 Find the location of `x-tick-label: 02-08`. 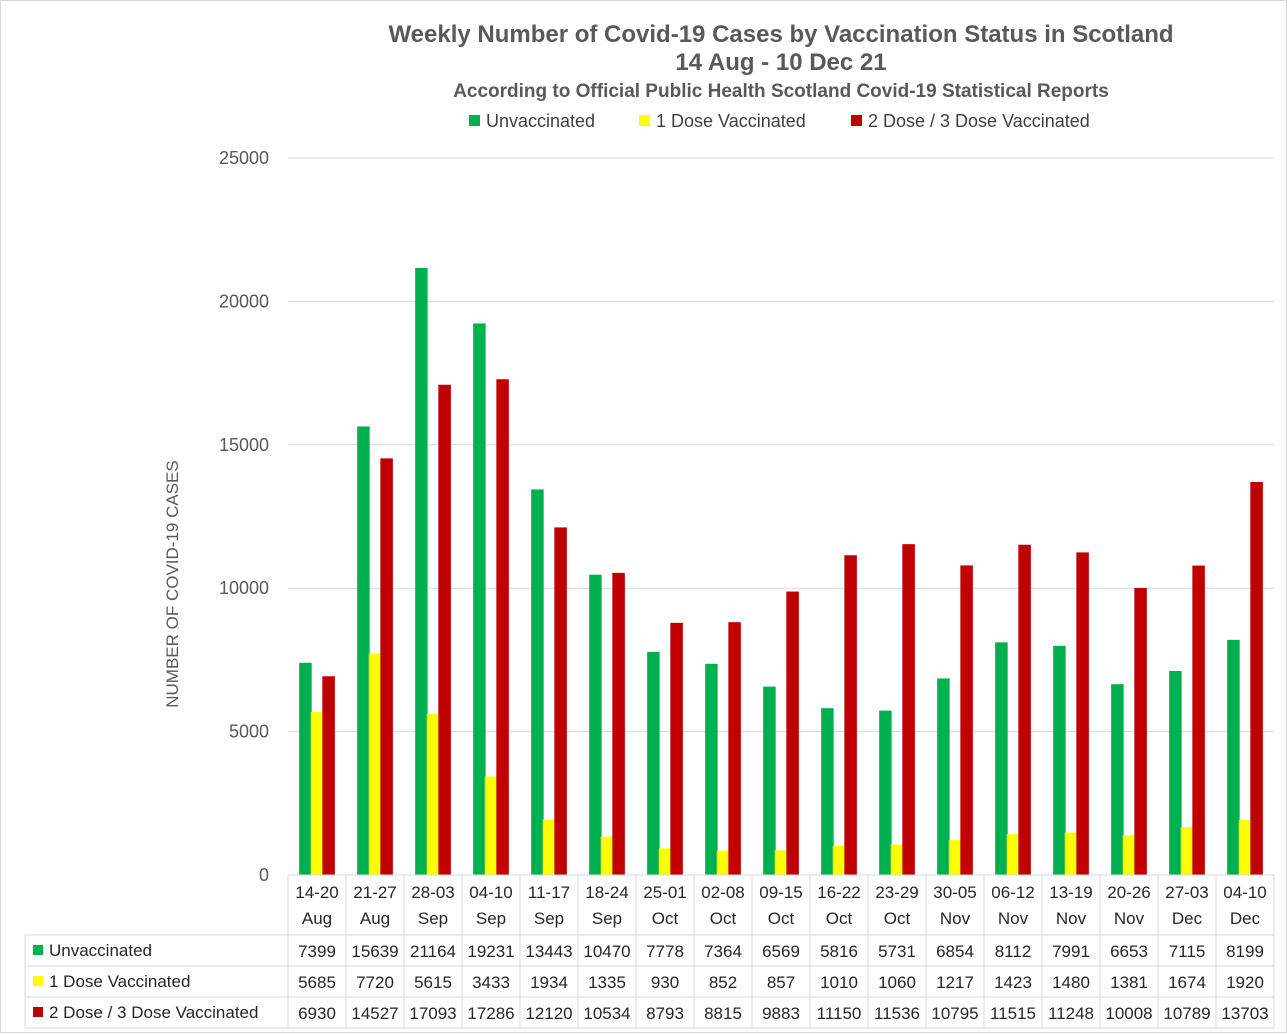

x-tick-label: 02-08 is located at coordinates (722, 892).